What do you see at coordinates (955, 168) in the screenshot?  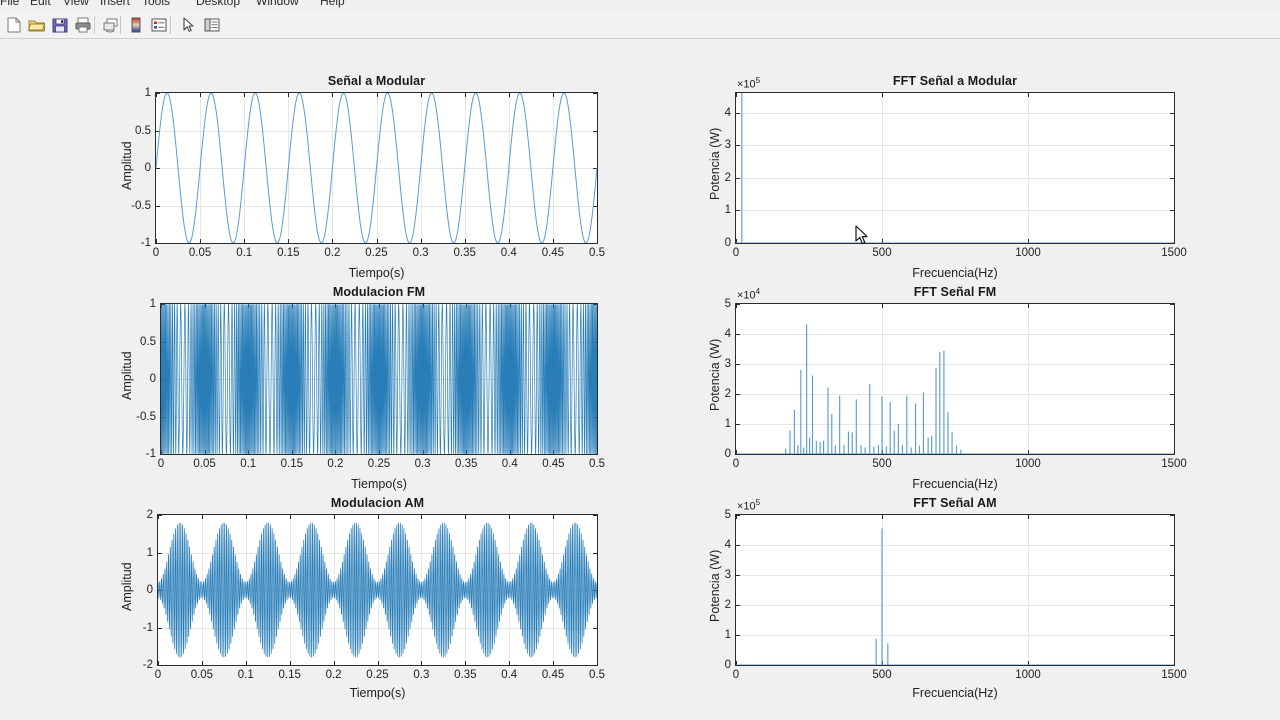 I see `plot-axes-fft-senal-a-modular` at bounding box center [955, 168].